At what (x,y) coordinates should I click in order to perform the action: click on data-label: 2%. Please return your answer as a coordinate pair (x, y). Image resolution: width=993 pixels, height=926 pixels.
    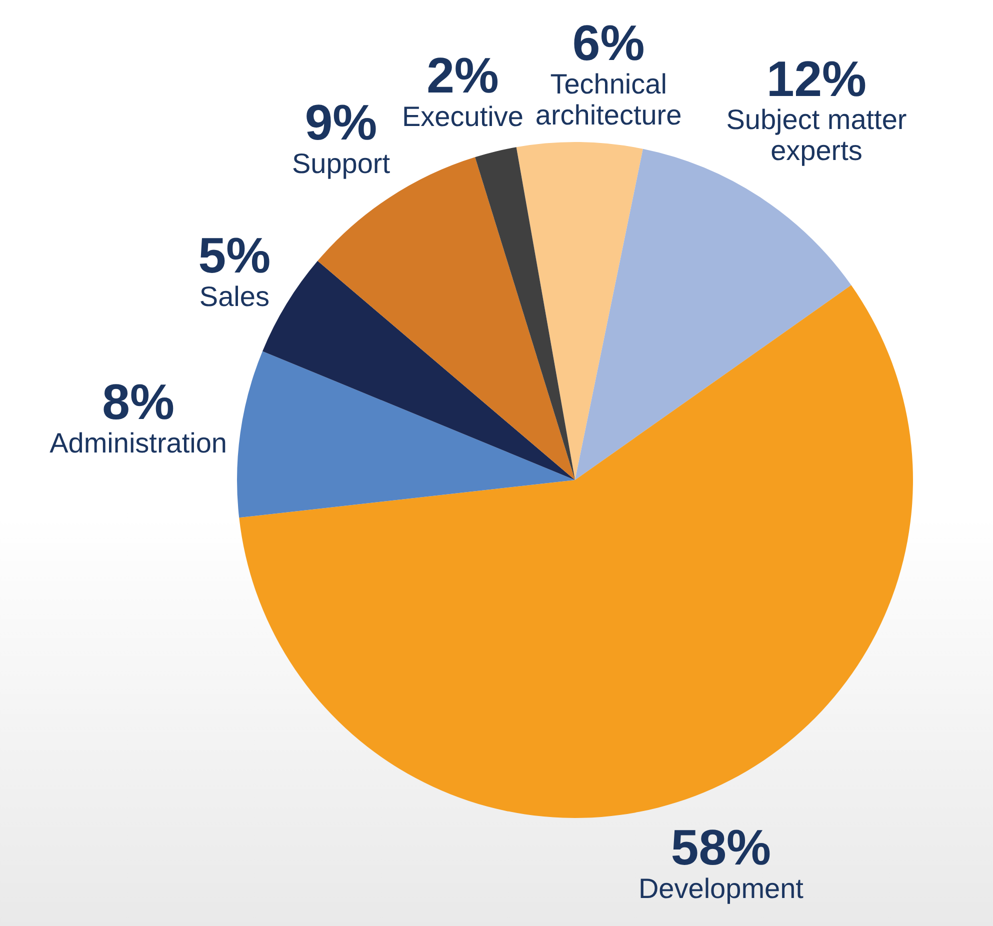
    Looking at the image, I should click on (462, 75).